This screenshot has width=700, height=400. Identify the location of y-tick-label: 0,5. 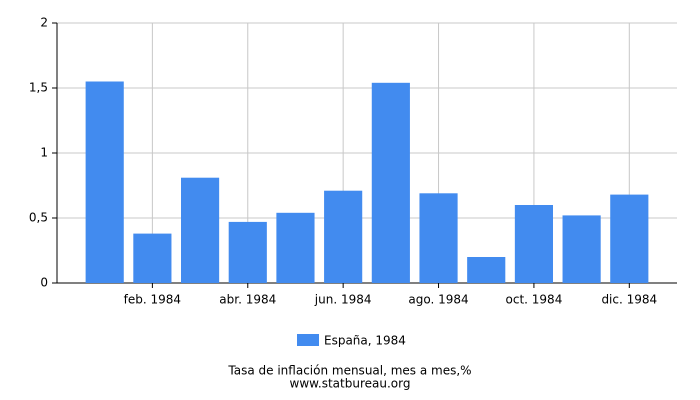
(38, 218).